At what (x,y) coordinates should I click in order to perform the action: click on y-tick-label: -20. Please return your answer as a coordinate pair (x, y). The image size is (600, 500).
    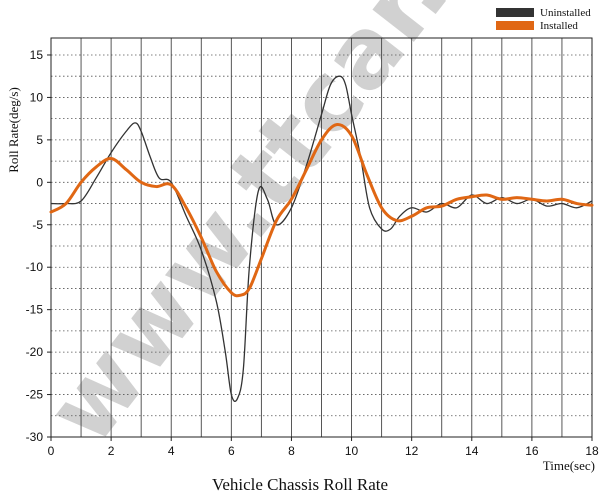
    Looking at the image, I should click on (35, 352).